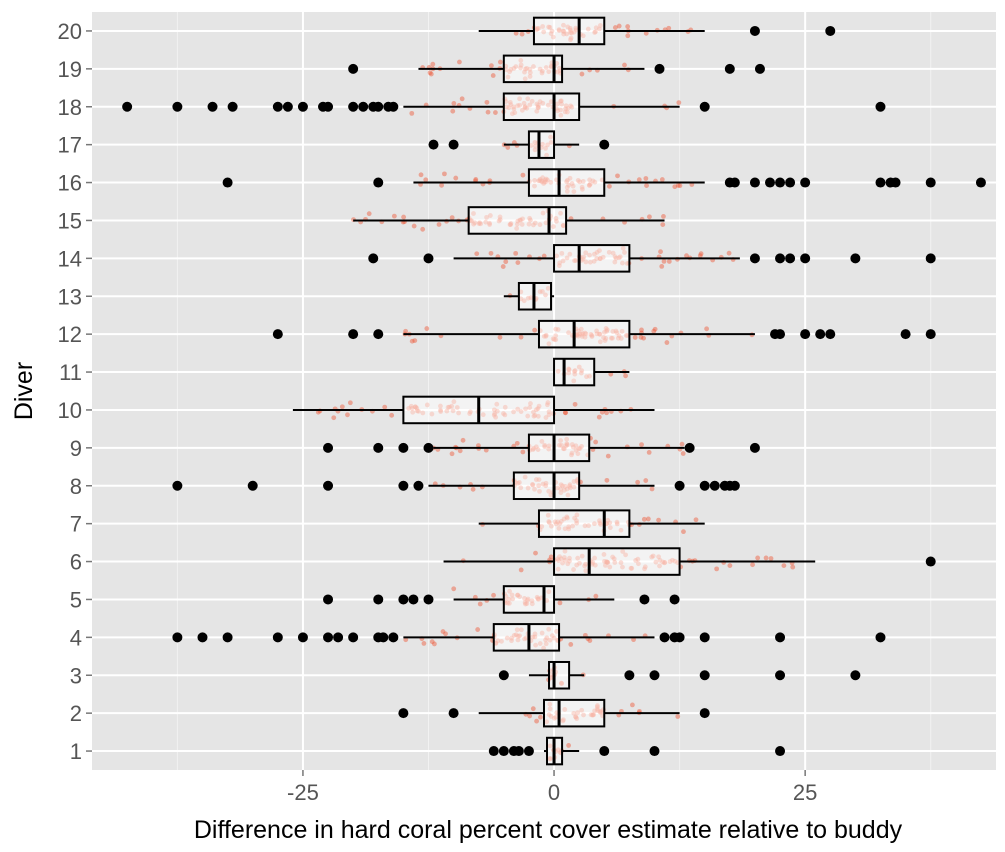 This screenshot has width=1005, height=852. What do you see at coordinates (805, 792) in the screenshot?
I see `x-tick-label: 25` at bounding box center [805, 792].